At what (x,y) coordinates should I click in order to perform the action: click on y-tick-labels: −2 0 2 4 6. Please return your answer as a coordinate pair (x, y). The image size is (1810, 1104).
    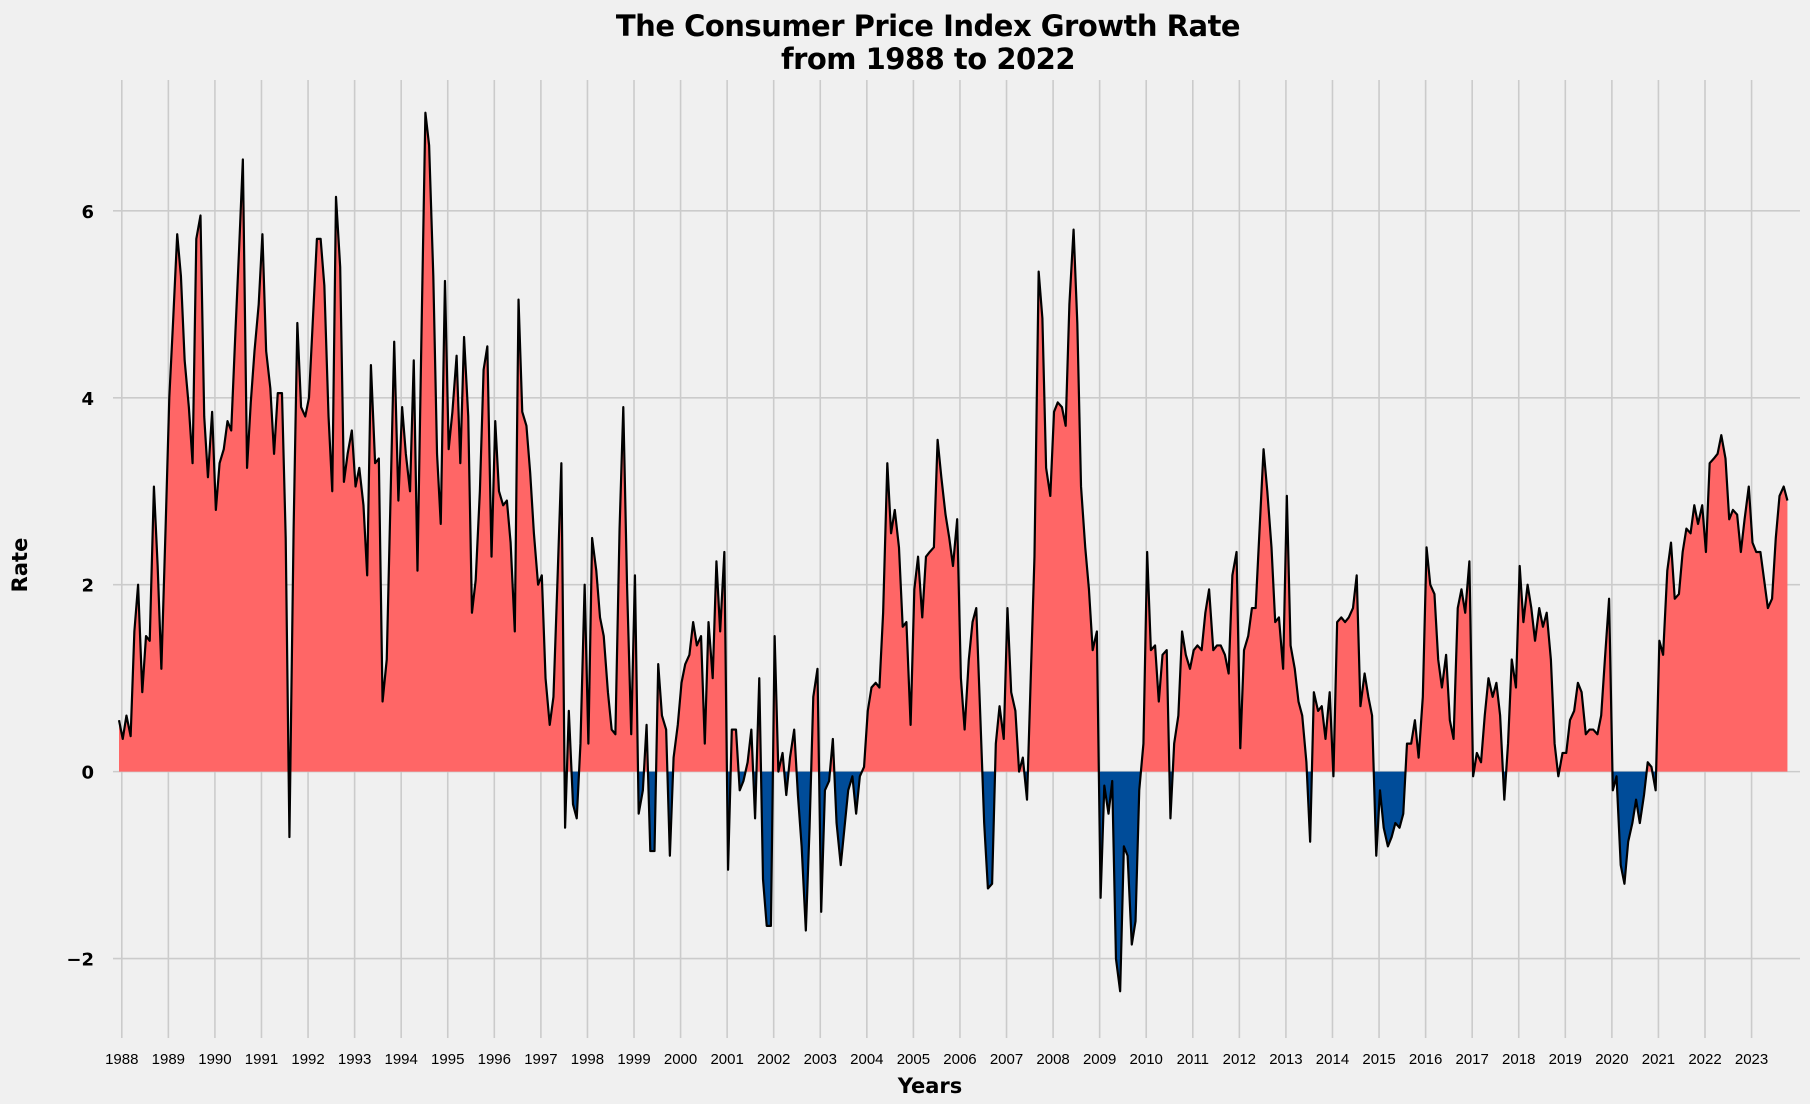
    Looking at the image, I should click on (80, 586).